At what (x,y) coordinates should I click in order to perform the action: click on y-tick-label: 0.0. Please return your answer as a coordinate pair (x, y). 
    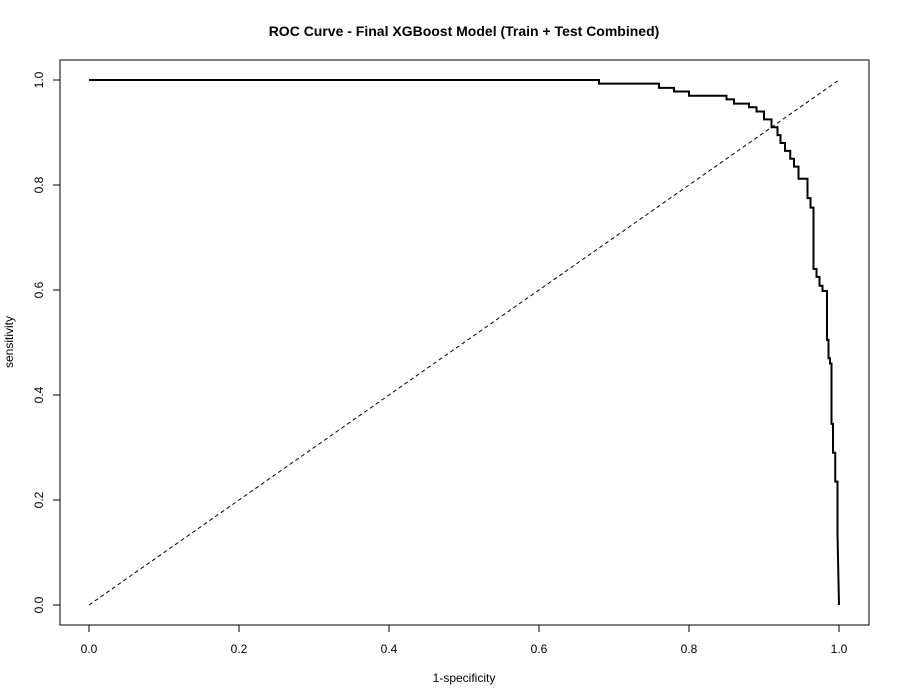
    Looking at the image, I should click on (39, 604).